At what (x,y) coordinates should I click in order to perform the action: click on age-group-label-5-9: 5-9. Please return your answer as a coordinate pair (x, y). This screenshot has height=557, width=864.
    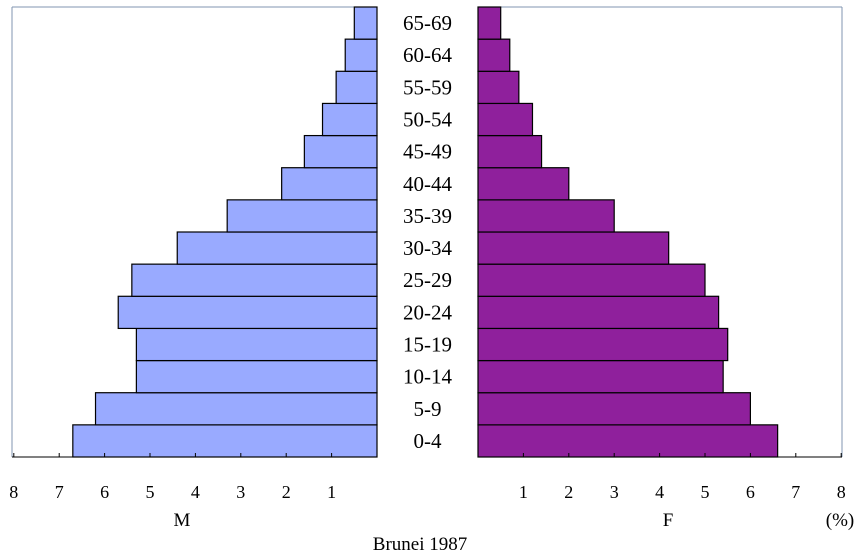
    Looking at the image, I should click on (428, 409).